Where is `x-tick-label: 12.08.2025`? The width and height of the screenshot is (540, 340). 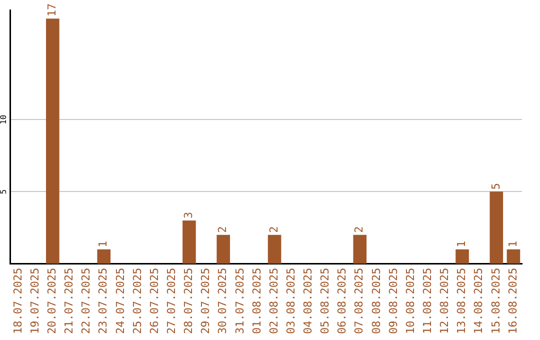 x-tick-label: 12.08.2025 is located at coordinates (445, 301).